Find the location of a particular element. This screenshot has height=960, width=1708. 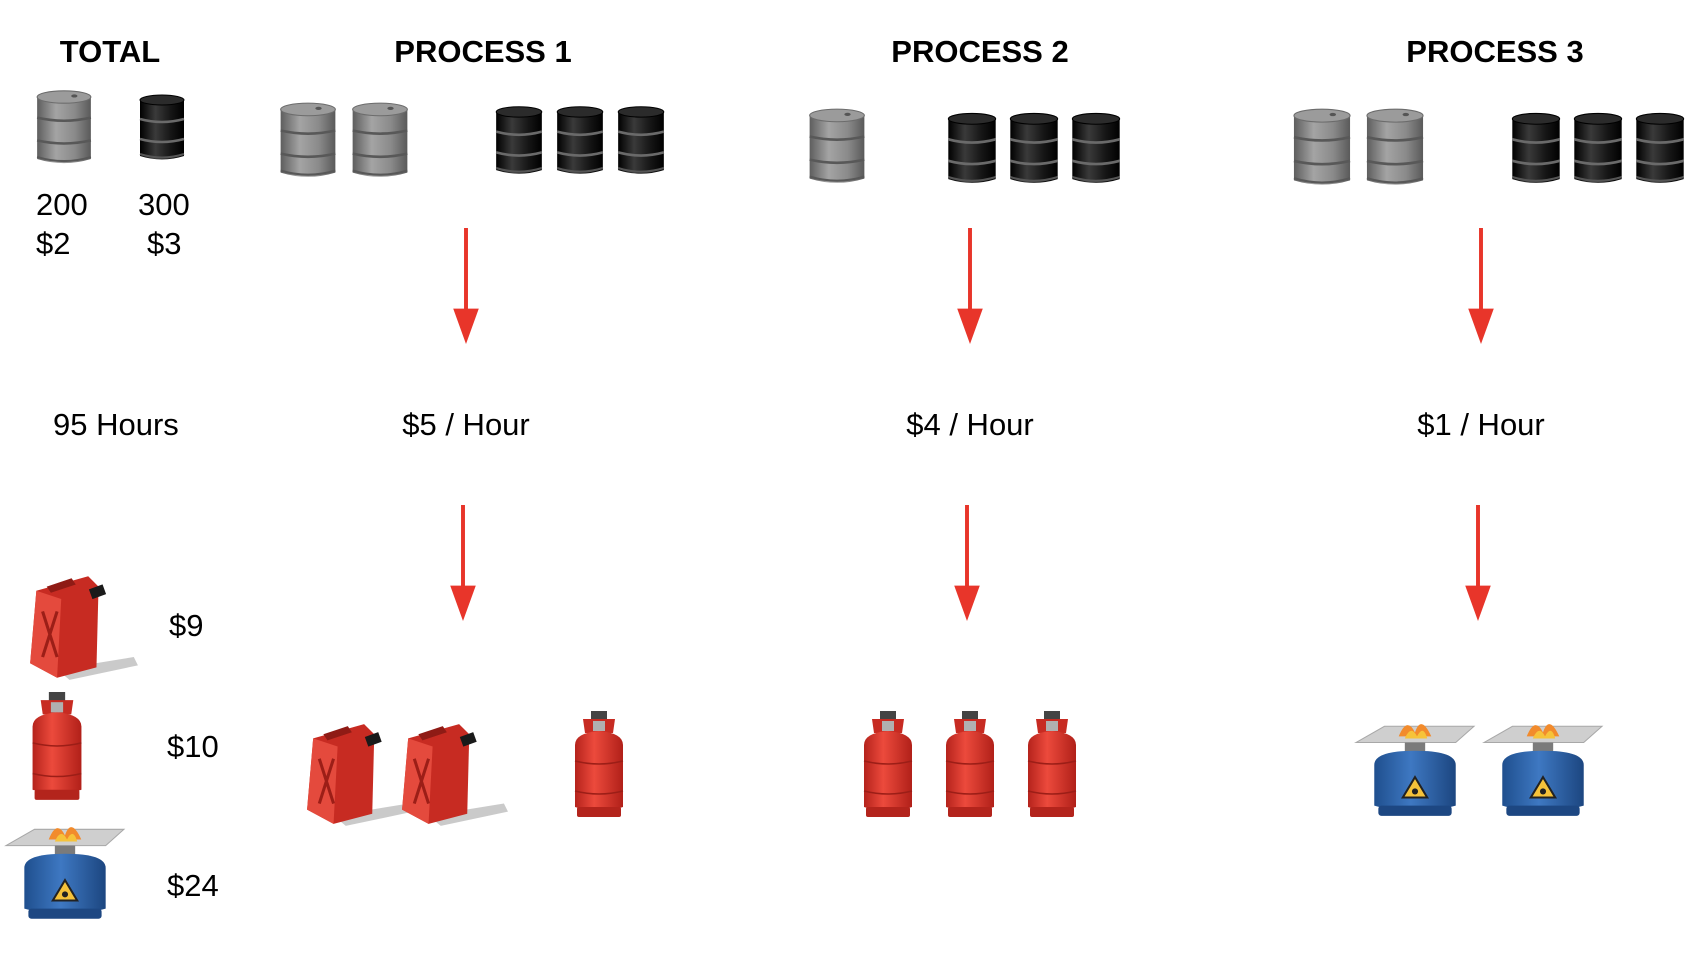

camping-stove-price: $24 is located at coordinates (193, 885).